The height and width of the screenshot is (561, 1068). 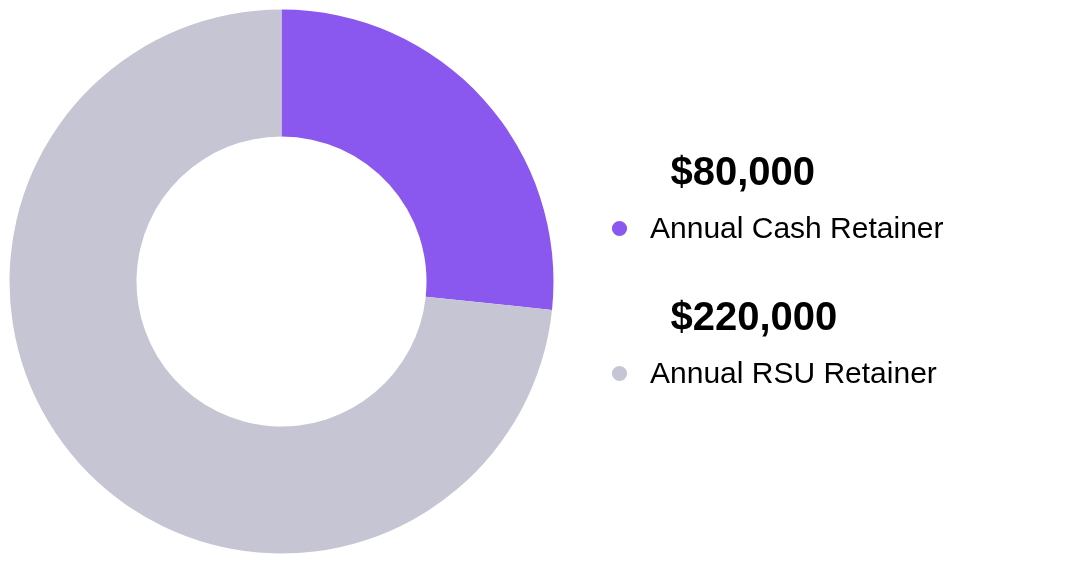 I want to click on legend-label: Annual RSU Retainer, so click(x=793, y=373).